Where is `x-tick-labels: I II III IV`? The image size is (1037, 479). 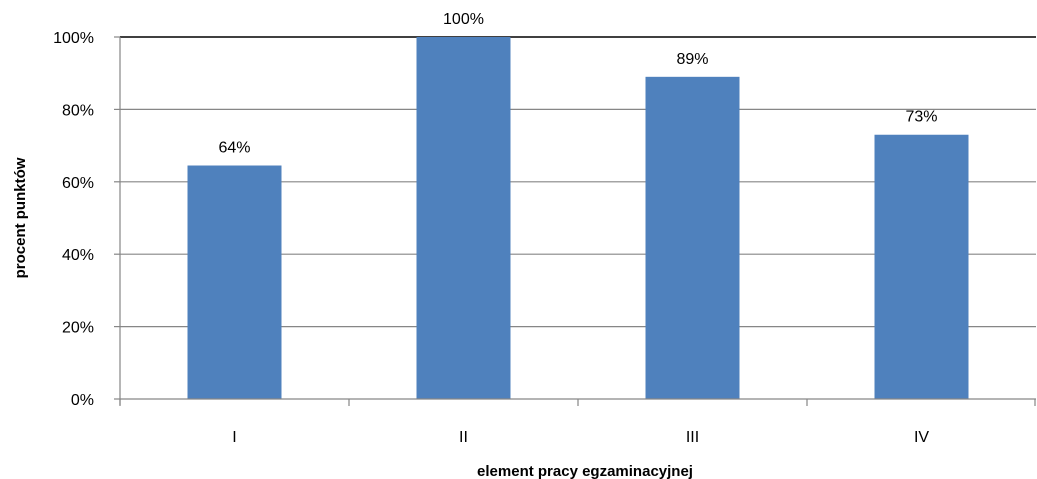
x-tick-labels: I II III IV is located at coordinates (580, 437).